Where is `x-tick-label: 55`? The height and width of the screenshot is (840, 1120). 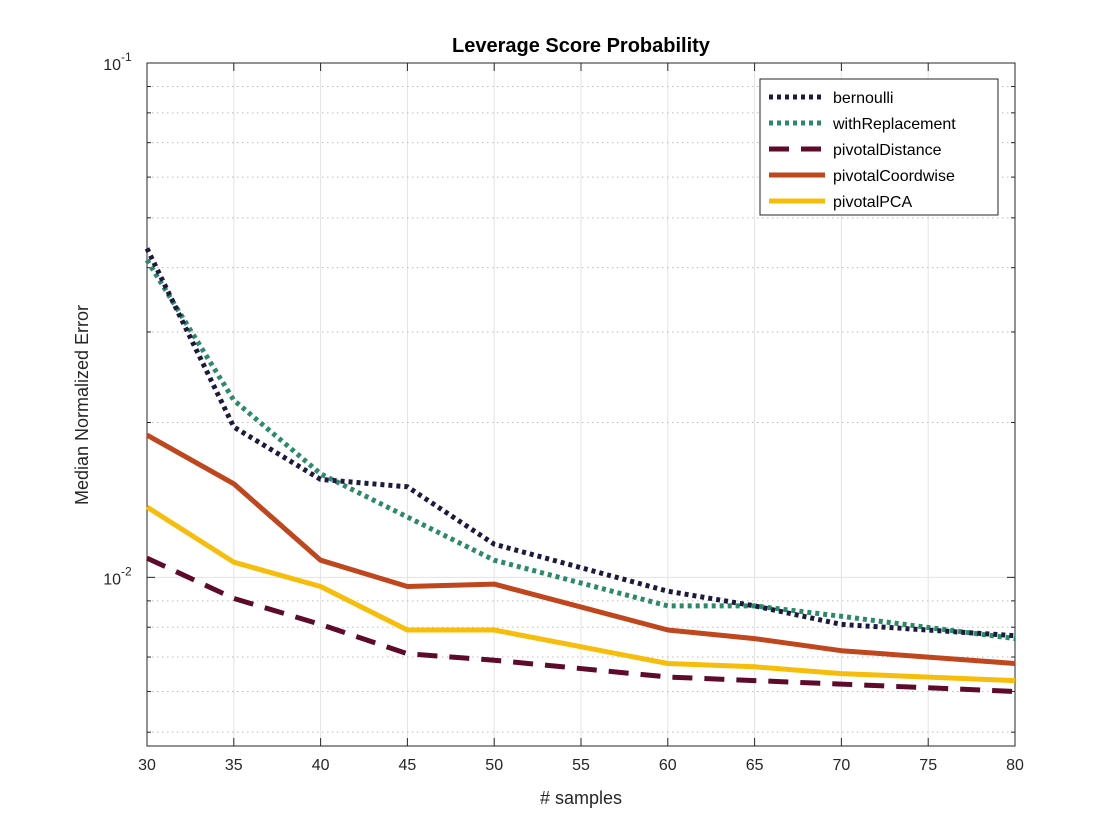
x-tick-label: 55 is located at coordinates (581, 765).